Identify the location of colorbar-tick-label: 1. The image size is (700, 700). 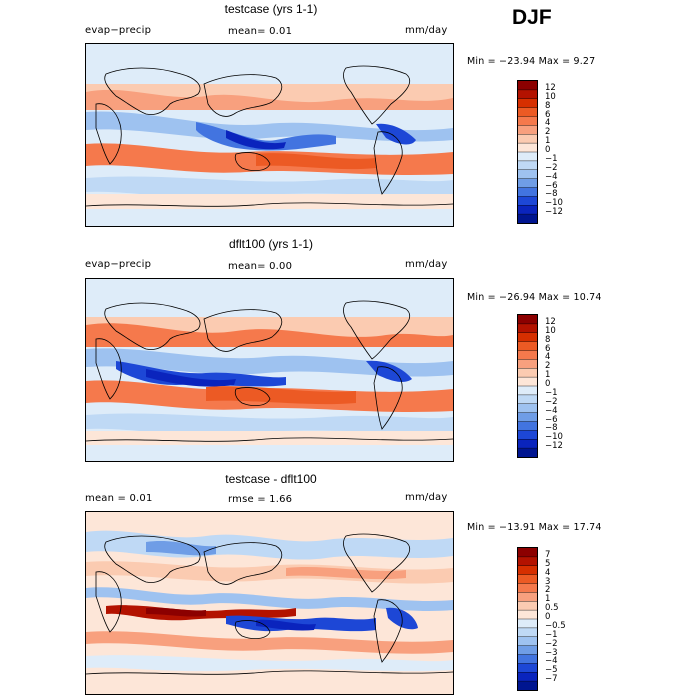
(548, 375).